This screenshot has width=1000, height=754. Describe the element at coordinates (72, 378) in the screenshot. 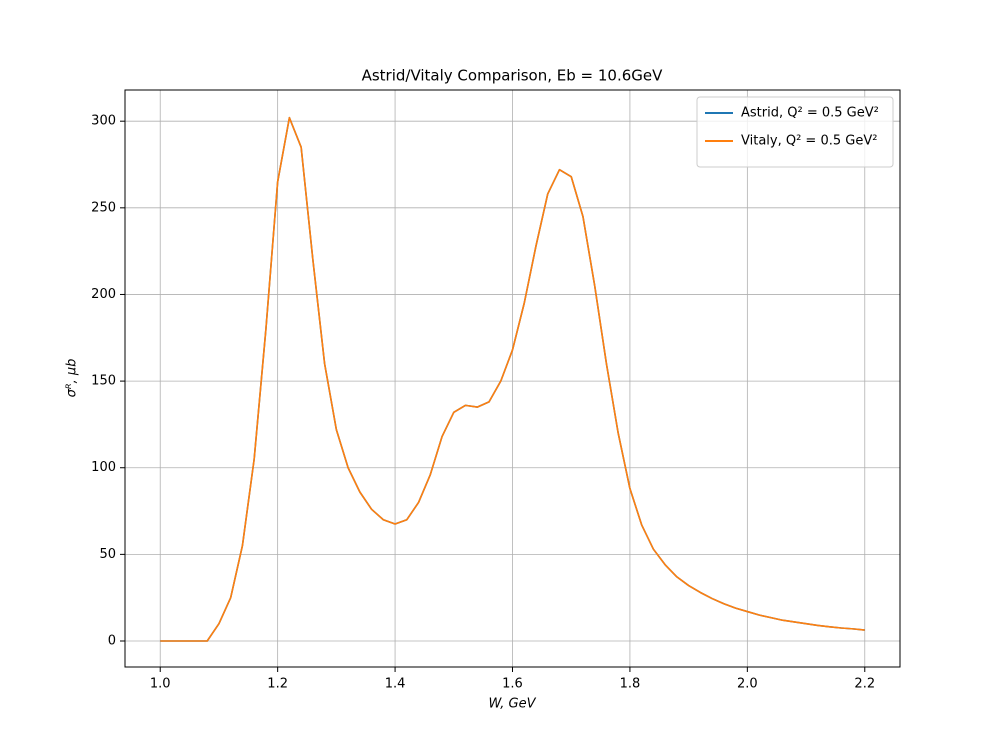

I see `y-axis-label: σᴿ, μb` at that location.